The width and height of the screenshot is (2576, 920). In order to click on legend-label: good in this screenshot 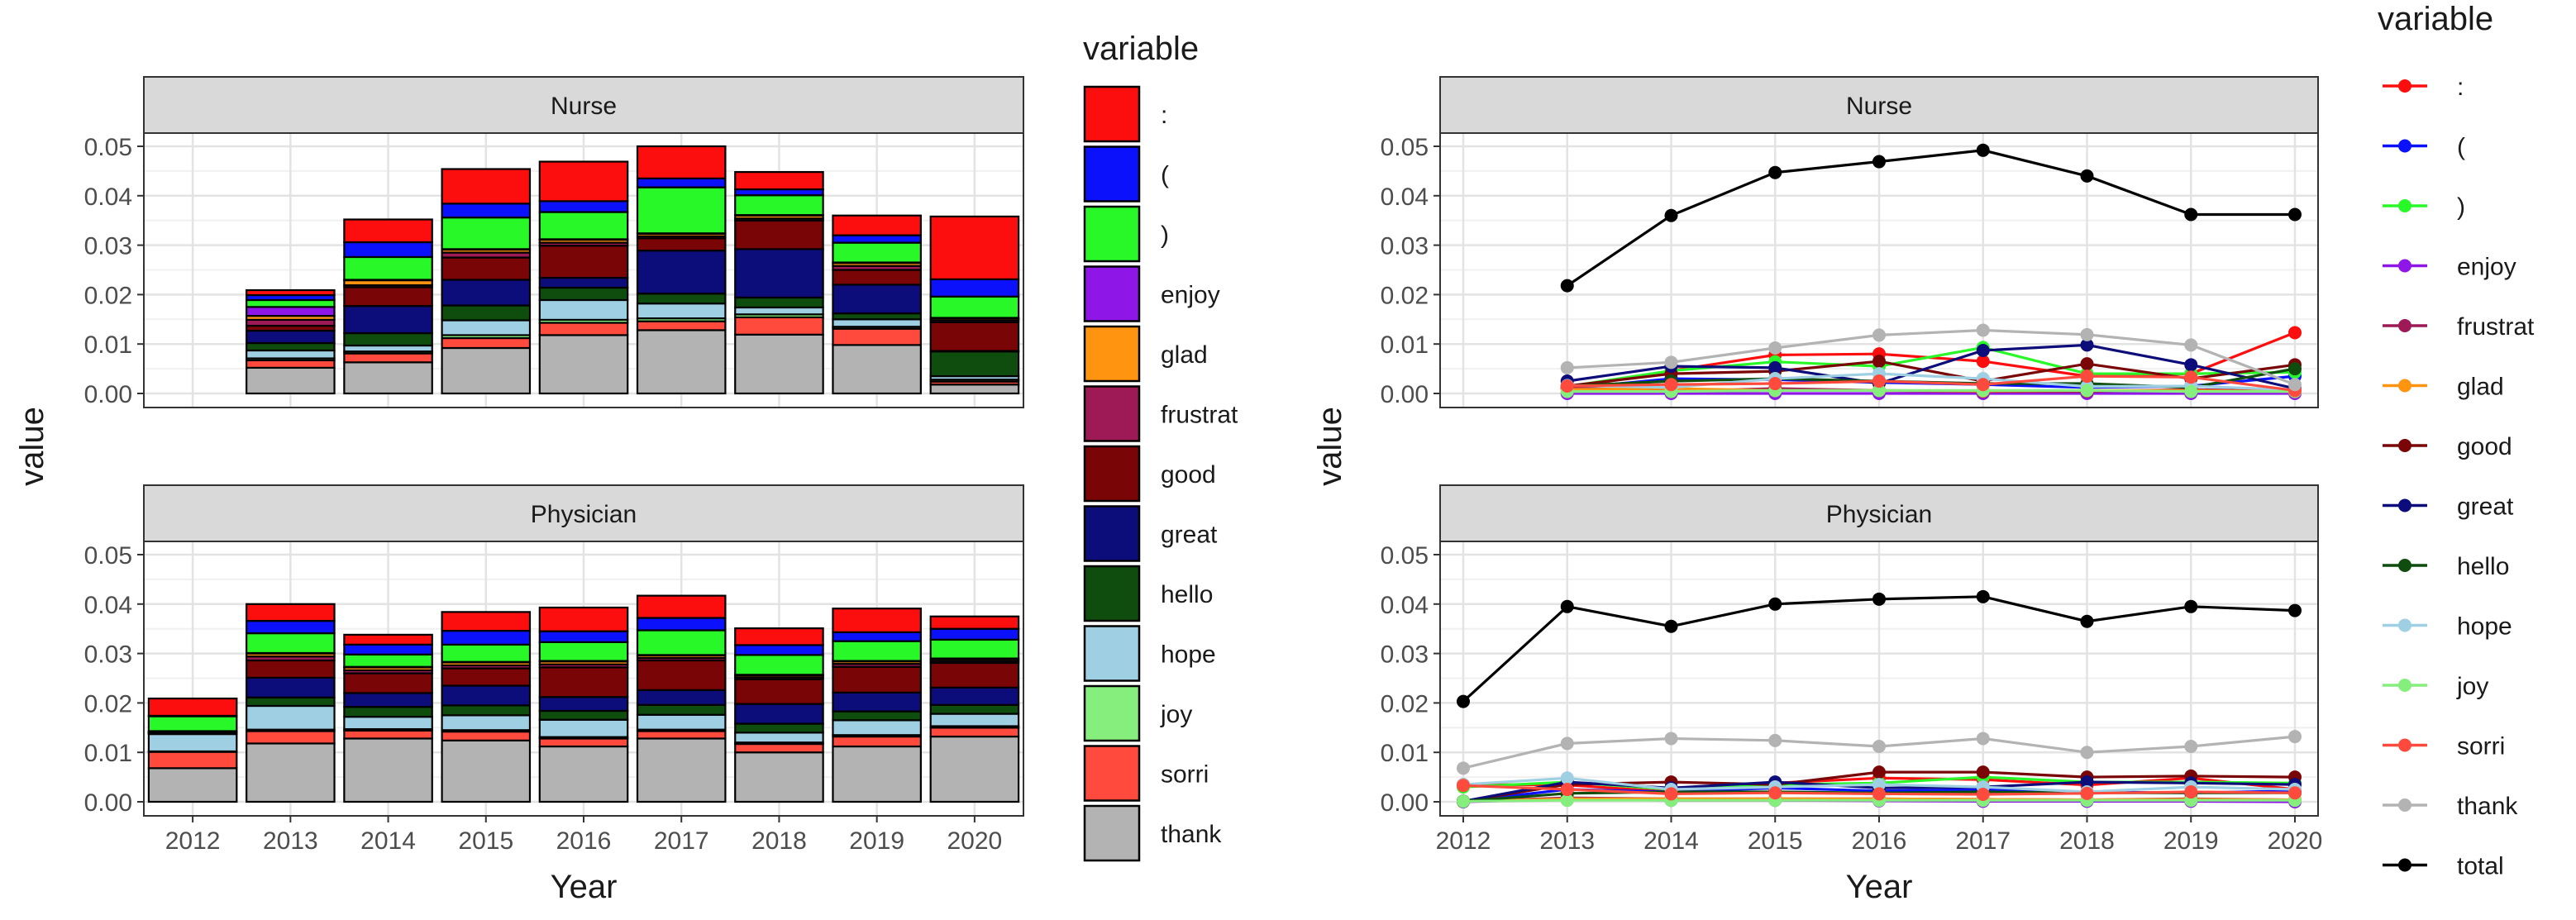, I will do `click(1188, 475)`.